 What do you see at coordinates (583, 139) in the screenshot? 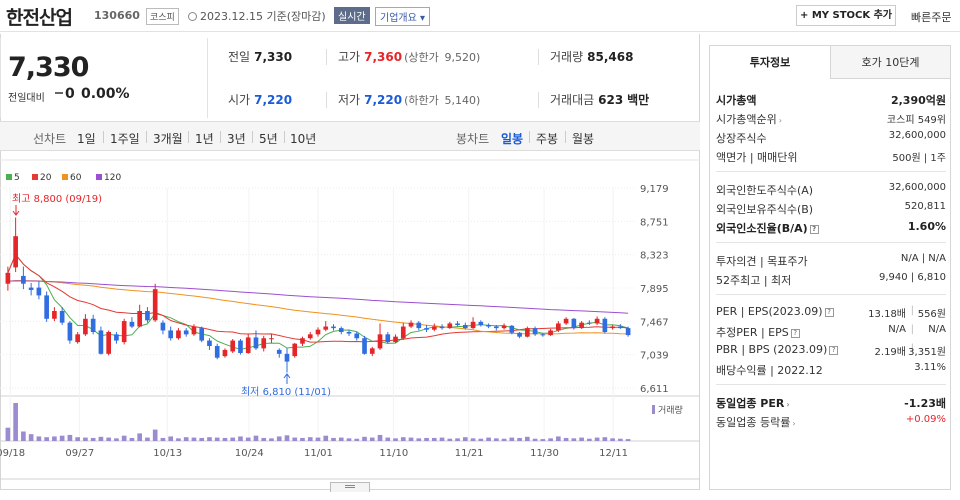
I see `tab-monthly: 월봉` at bounding box center [583, 139].